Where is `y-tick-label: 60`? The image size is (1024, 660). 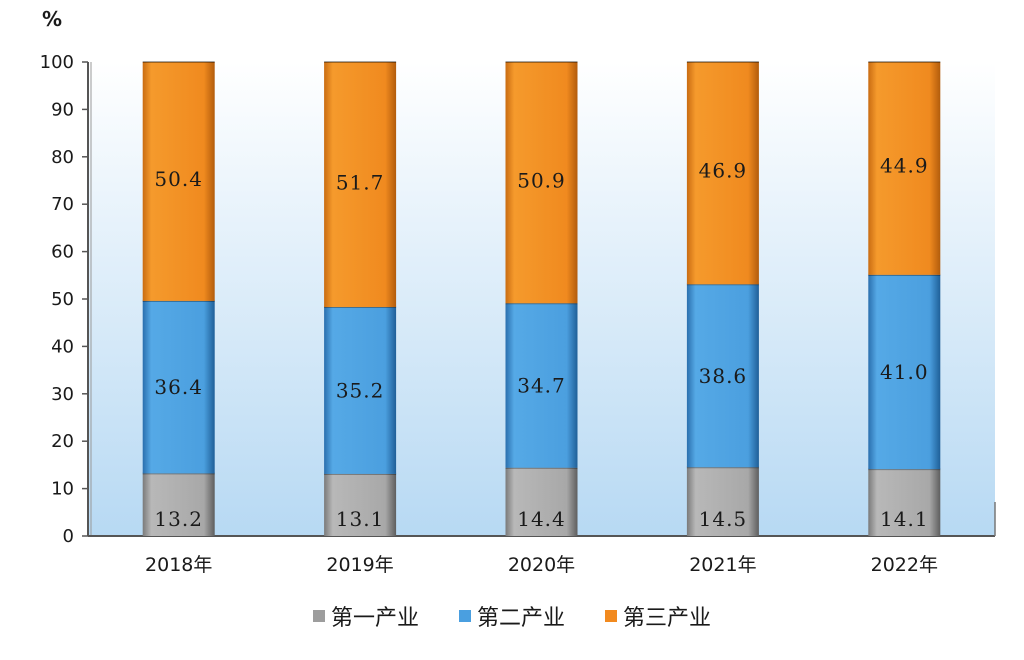
y-tick-label: 60 is located at coordinates (62, 252).